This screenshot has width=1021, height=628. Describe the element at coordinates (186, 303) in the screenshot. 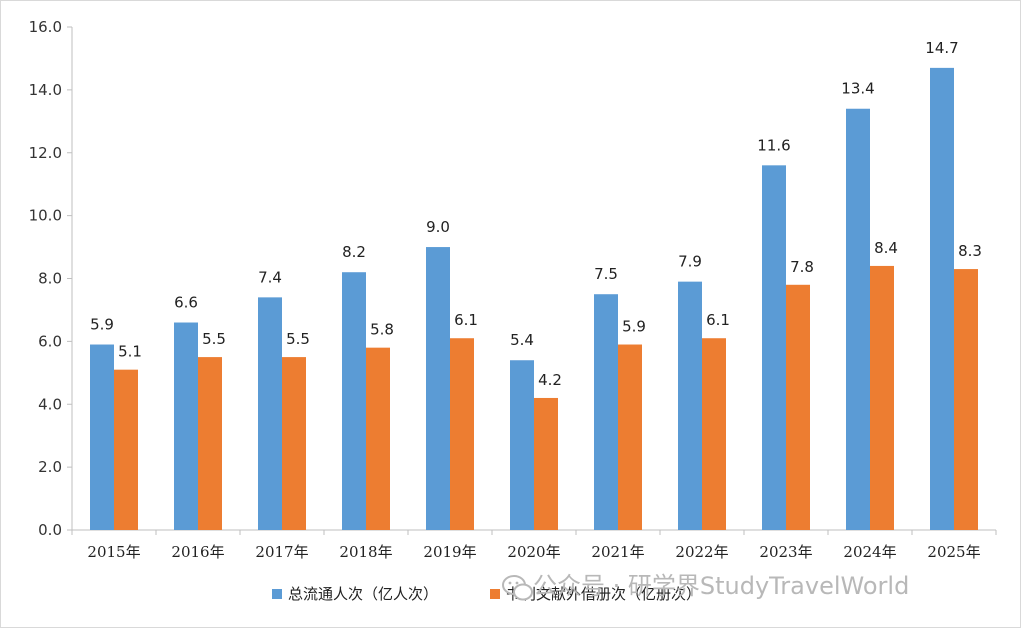

I see `data-label: 6.6` at that location.